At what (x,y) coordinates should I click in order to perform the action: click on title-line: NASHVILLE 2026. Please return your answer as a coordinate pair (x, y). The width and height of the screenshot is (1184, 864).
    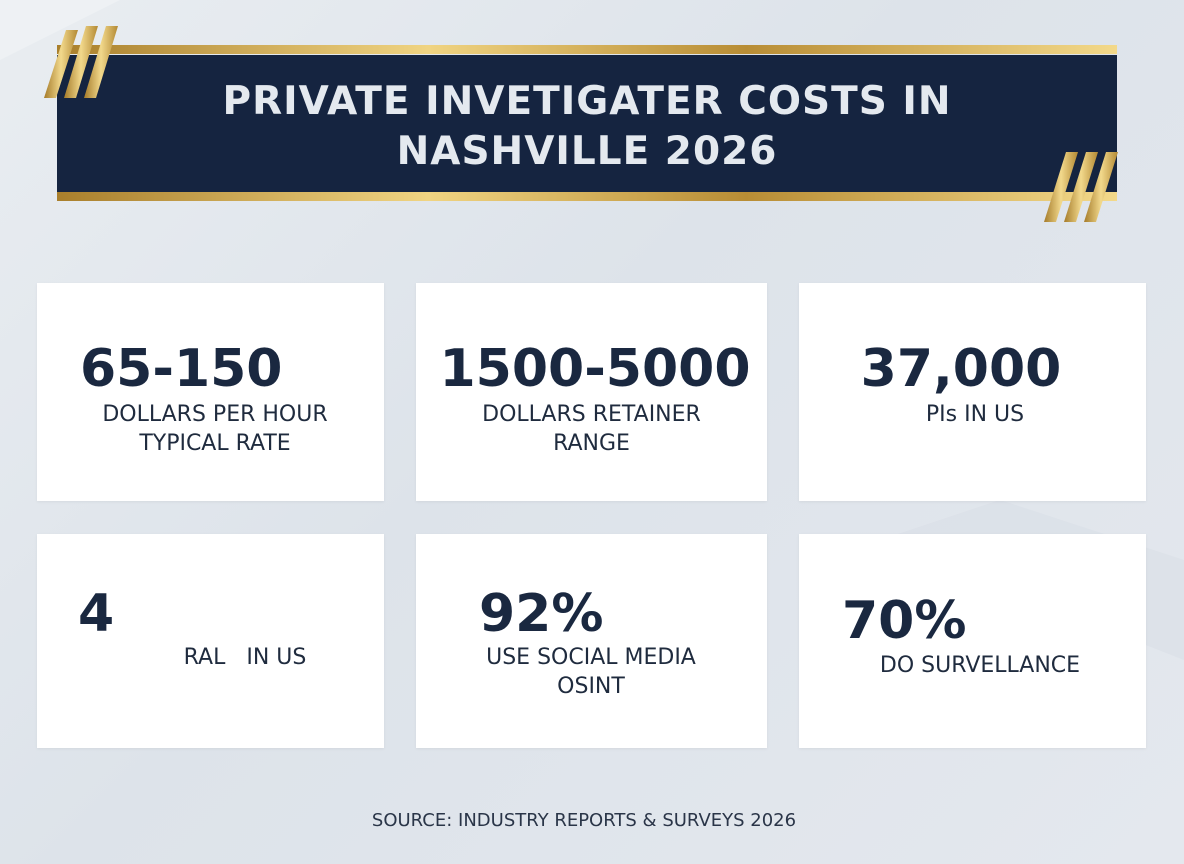
    Looking at the image, I should click on (587, 151).